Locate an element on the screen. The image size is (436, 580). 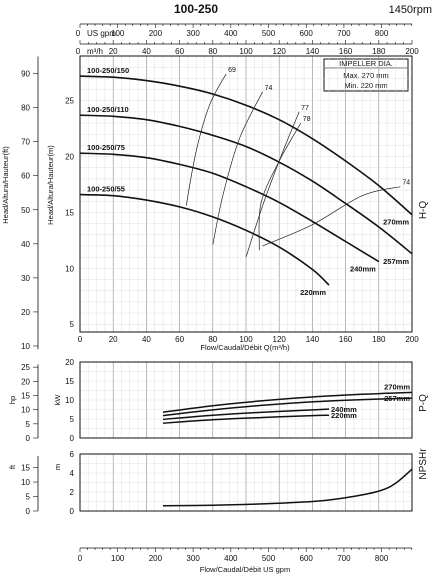
pq-frame is located at coordinates (246, 400).